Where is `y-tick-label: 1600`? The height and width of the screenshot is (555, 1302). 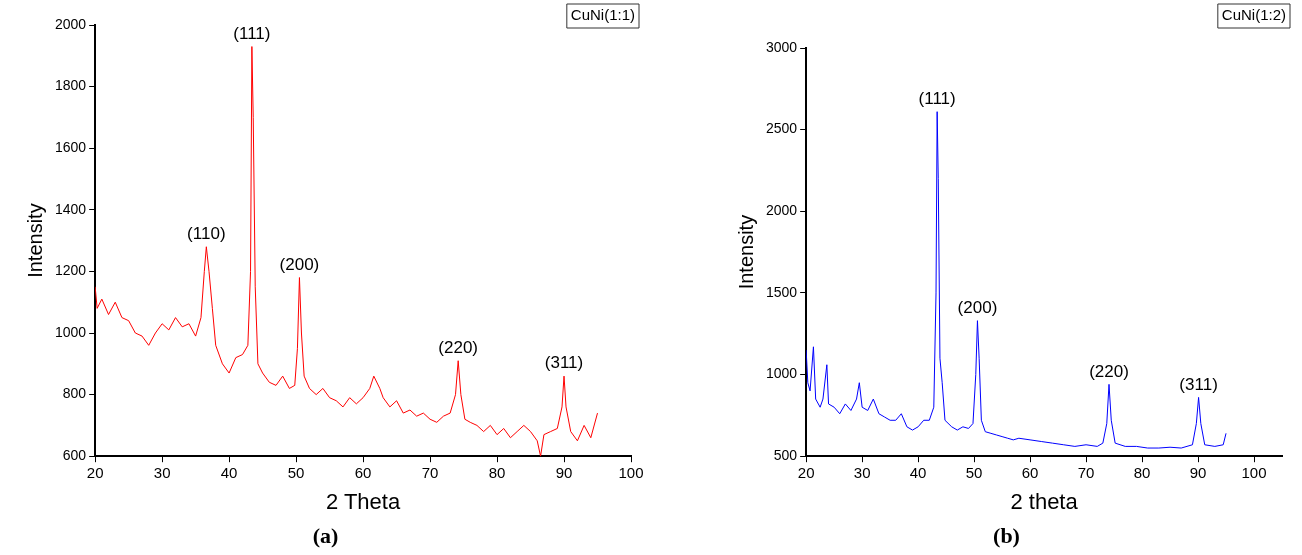
y-tick-label: 1600 is located at coordinates (70, 147).